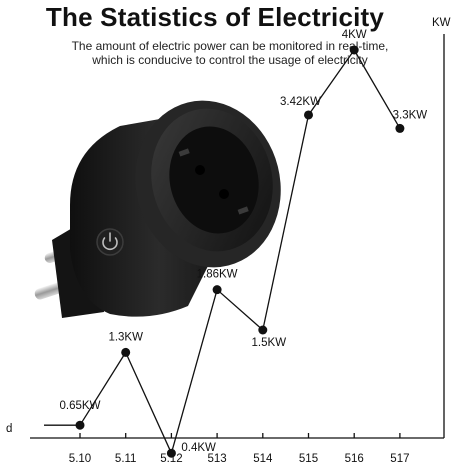  Describe the element at coordinates (410, 115) in the screenshot. I see `data-label: 3.3KW` at that location.